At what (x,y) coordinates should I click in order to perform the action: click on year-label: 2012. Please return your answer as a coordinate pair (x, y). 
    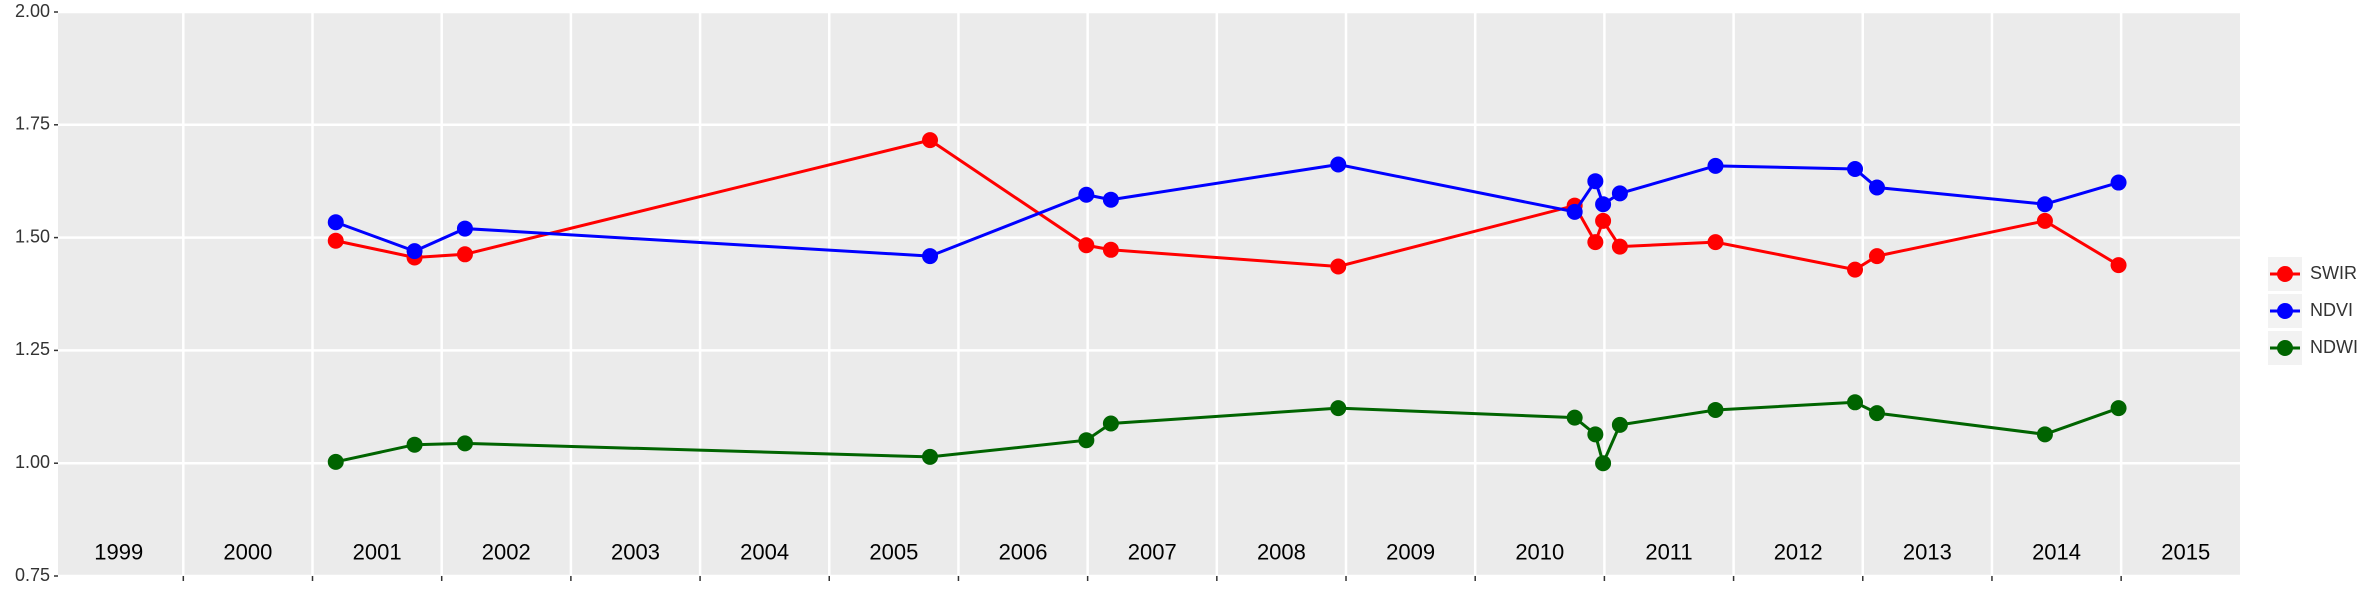
    Looking at the image, I should click on (1798, 551).